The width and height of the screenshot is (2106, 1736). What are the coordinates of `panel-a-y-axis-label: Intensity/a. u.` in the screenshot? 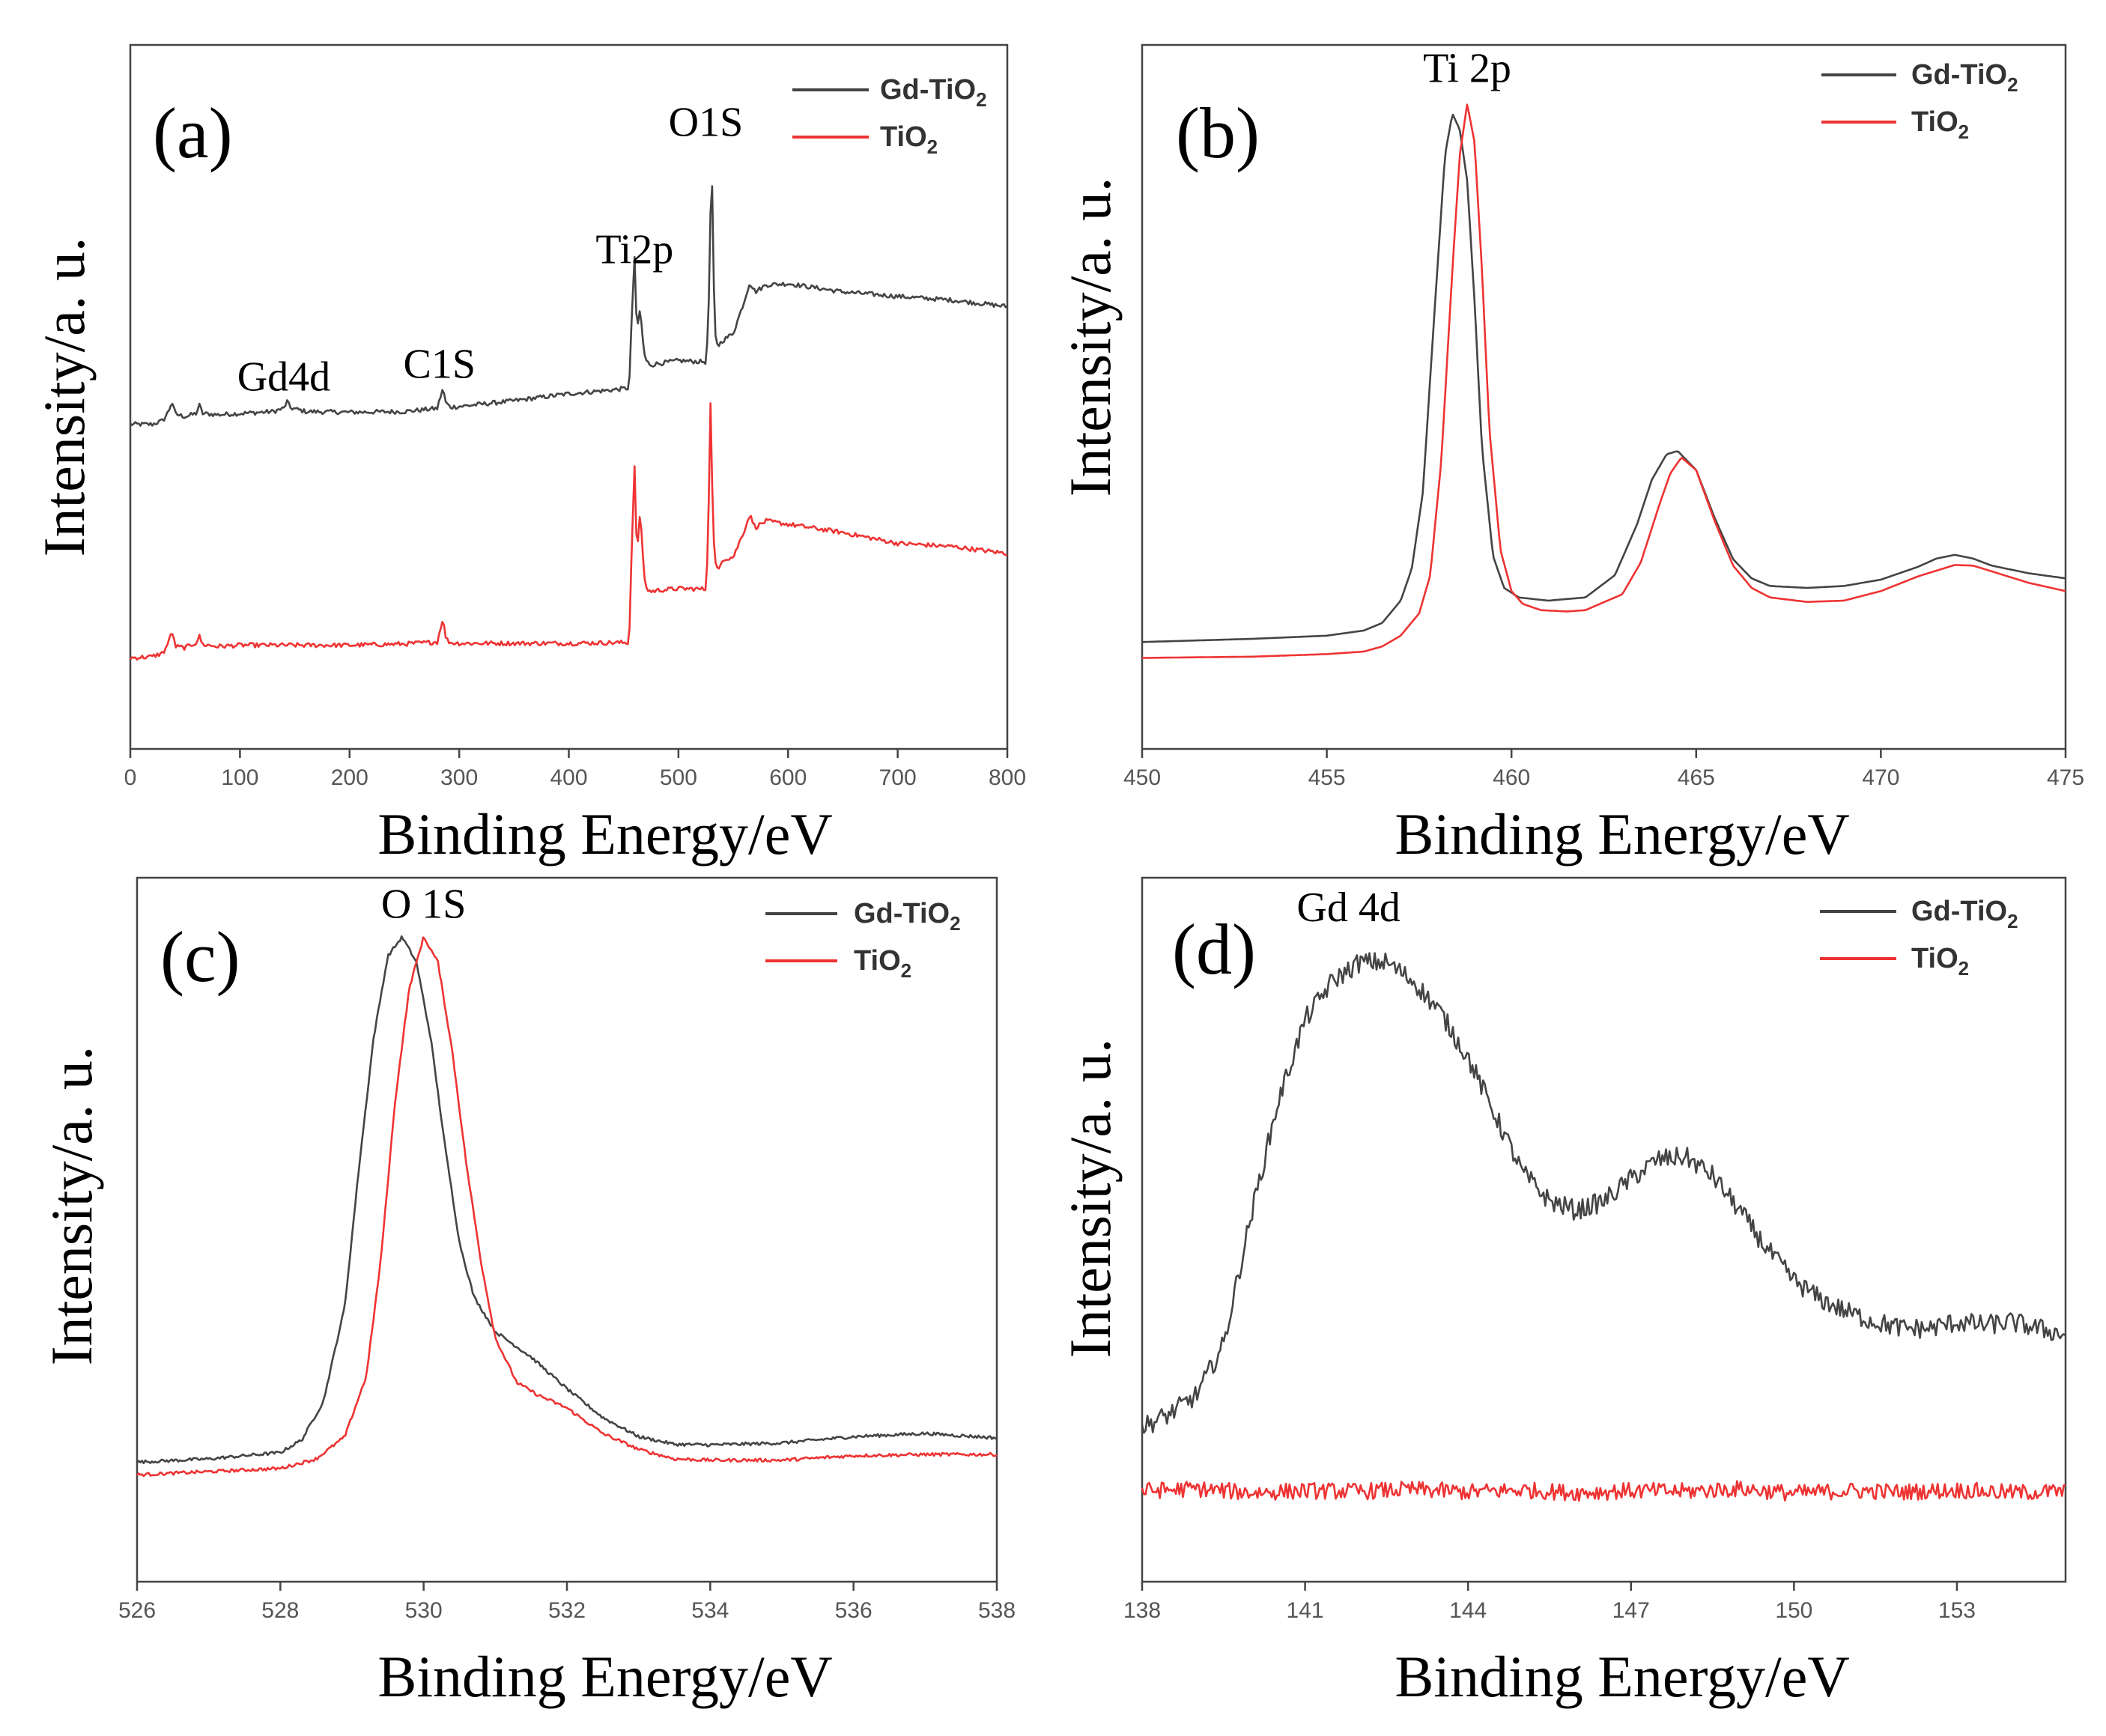 It's located at (64, 397).